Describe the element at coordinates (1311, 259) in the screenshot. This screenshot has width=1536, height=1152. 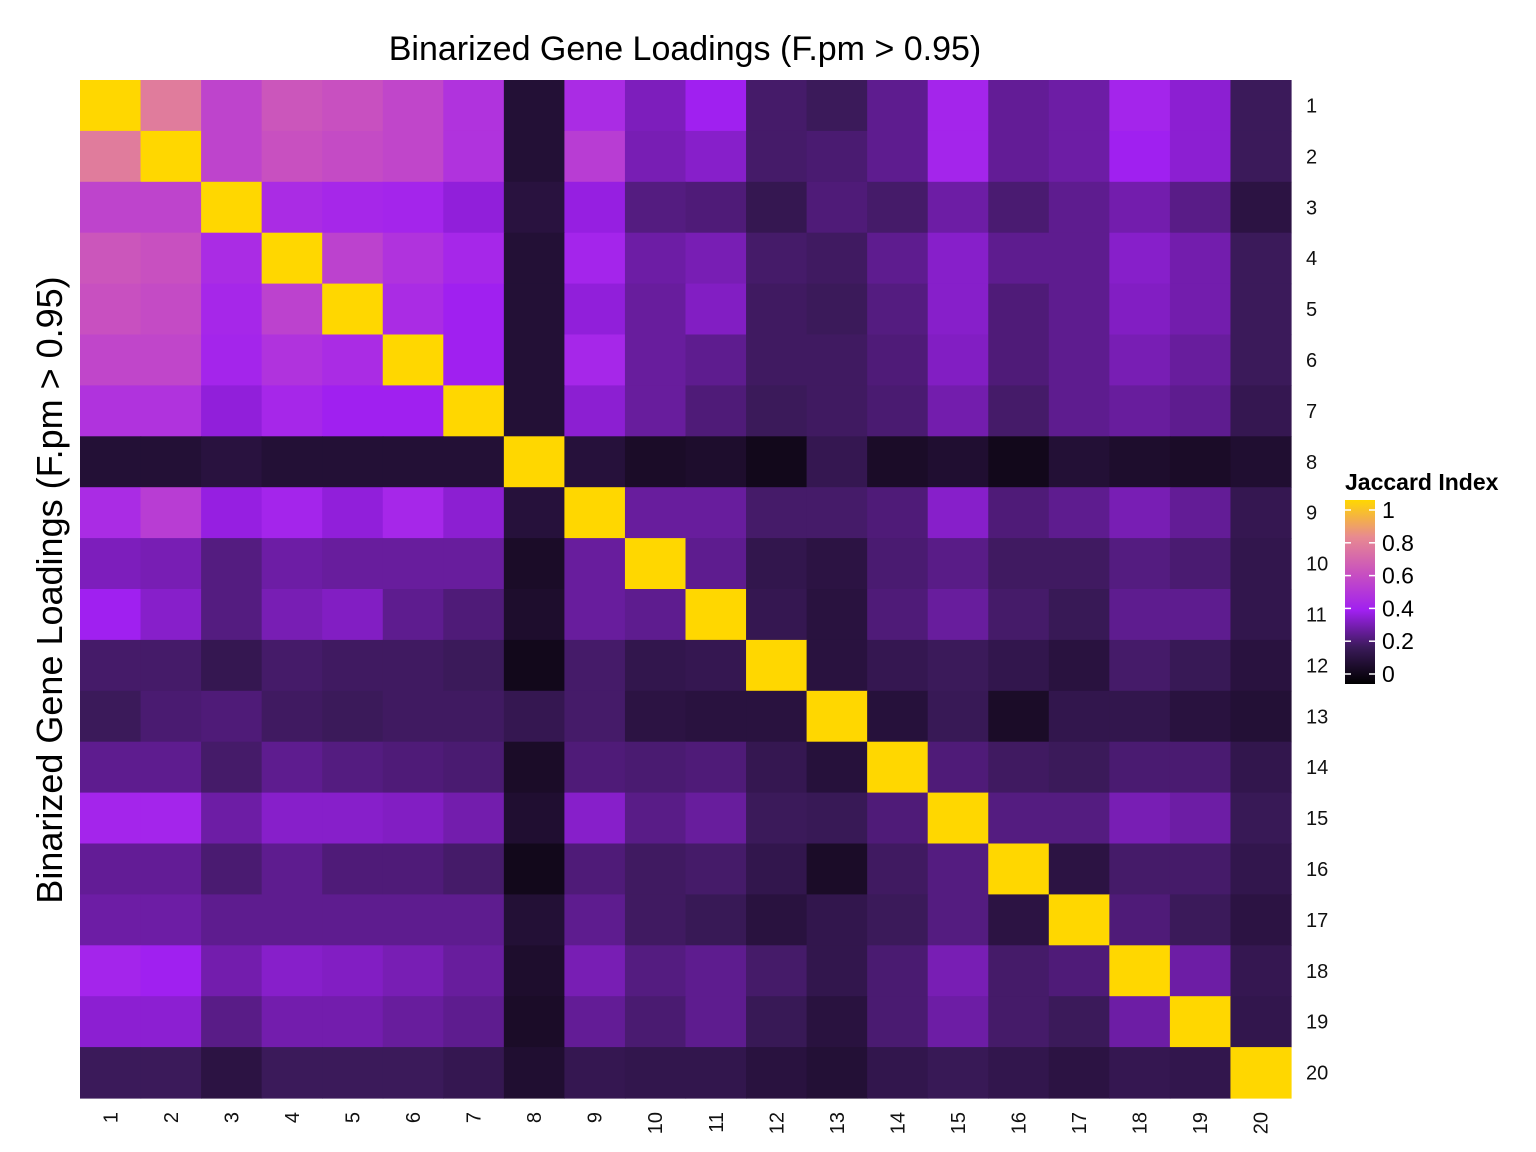
I see `y-tick-label: 4` at that location.